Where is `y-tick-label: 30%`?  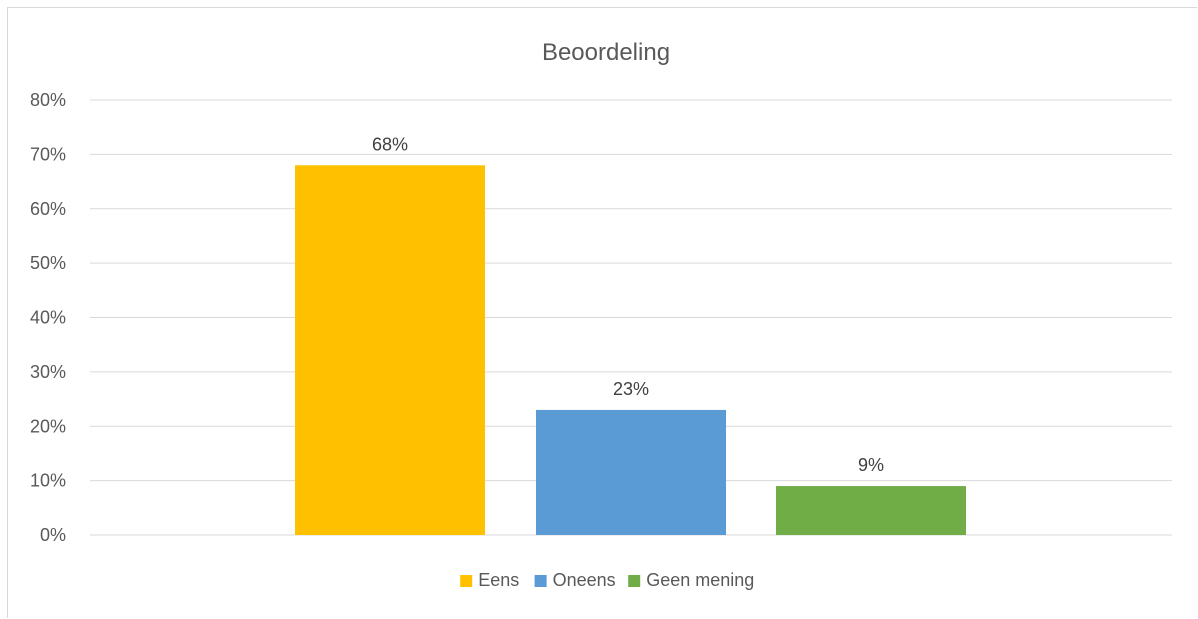 y-tick-label: 30% is located at coordinates (48, 372).